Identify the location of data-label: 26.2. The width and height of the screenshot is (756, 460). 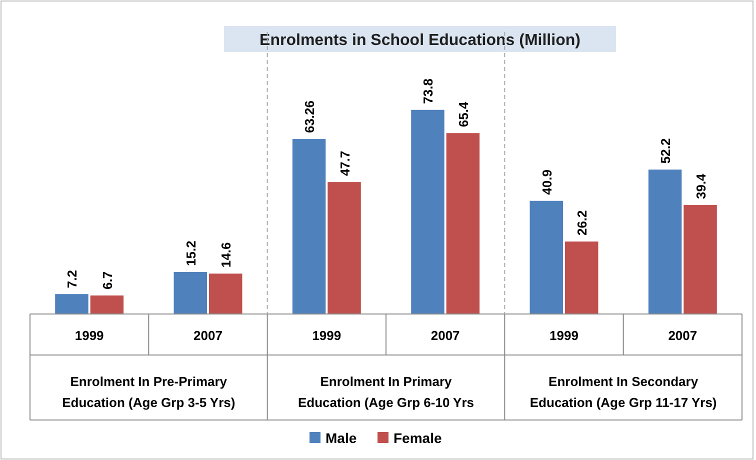
(582, 223).